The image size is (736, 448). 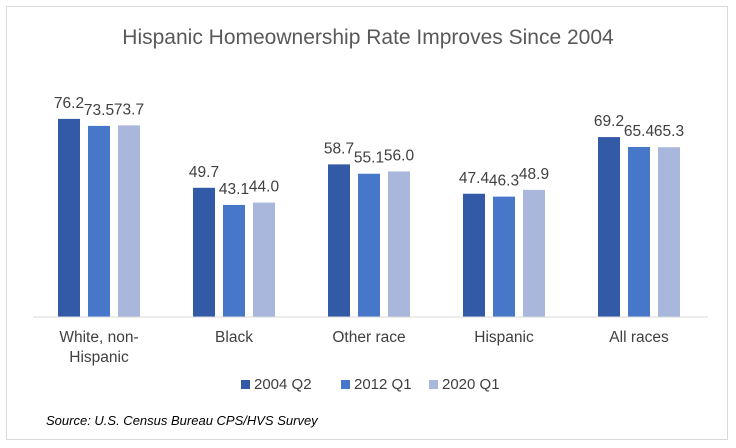 What do you see at coordinates (609, 227) in the screenshot?
I see `bar-all-races-2004-q2` at bounding box center [609, 227].